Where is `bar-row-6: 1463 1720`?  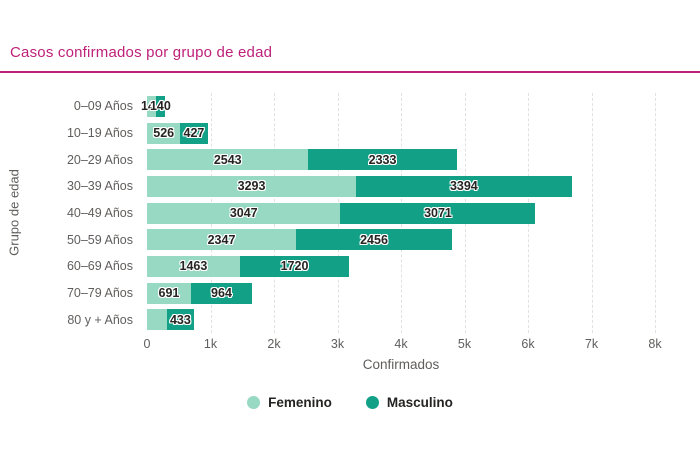
bar-row-6: 1463 1720 is located at coordinates (401, 266).